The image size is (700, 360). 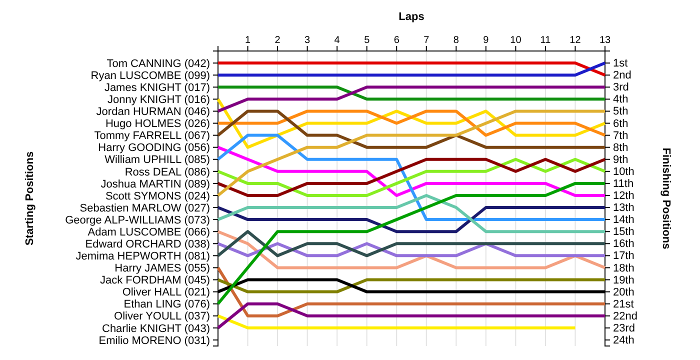 I want to click on x-tick-label: 4, so click(x=337, y=40).